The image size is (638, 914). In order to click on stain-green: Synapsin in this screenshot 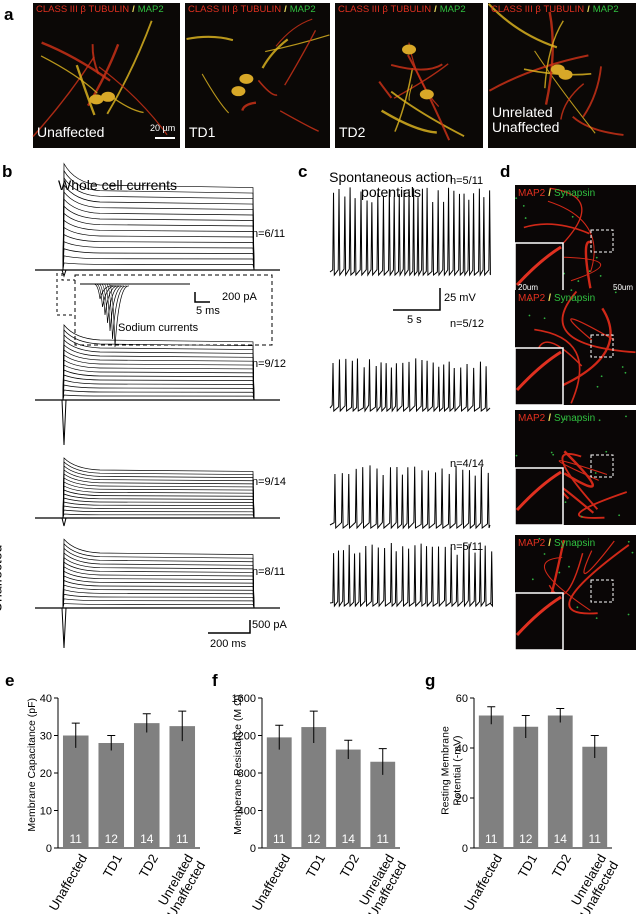, I will do `click(575, 298)`.